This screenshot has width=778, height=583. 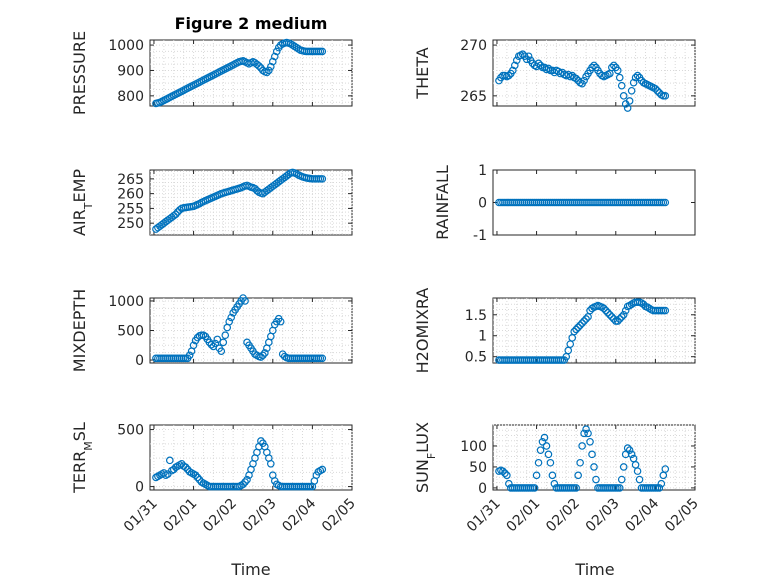 What do you see at coordinates (478, 468) in the screenshot?
I see `y-tick-label: 50` at bounding box center [478, 468].